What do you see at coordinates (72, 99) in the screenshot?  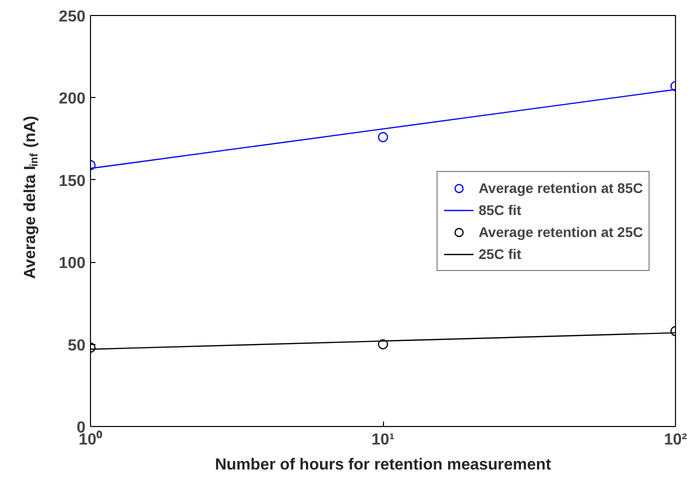 I see `y-tick-label: 200` at bounding box center [72, 99].